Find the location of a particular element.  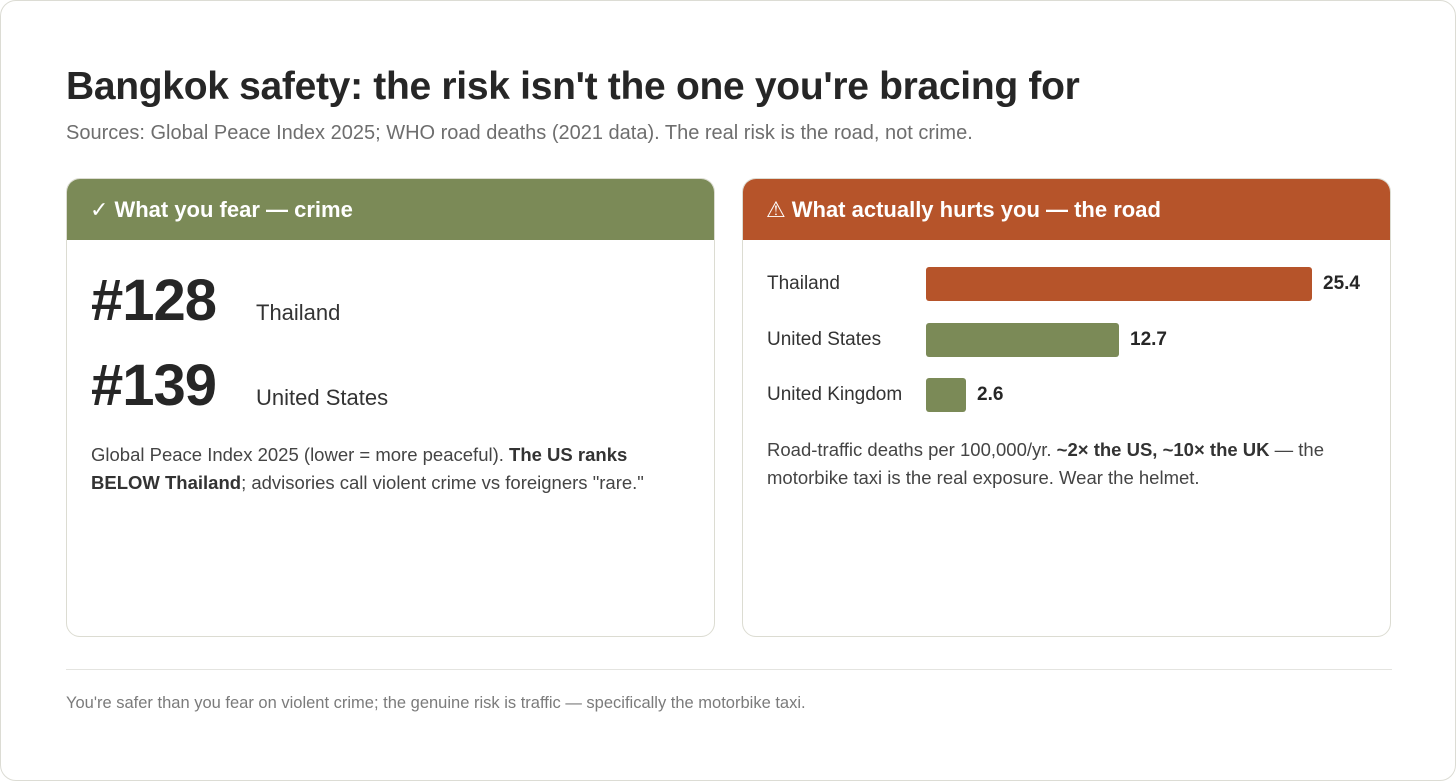

crime-card-header: ✓ What you fear — crime is located at coordinates (390, 209).